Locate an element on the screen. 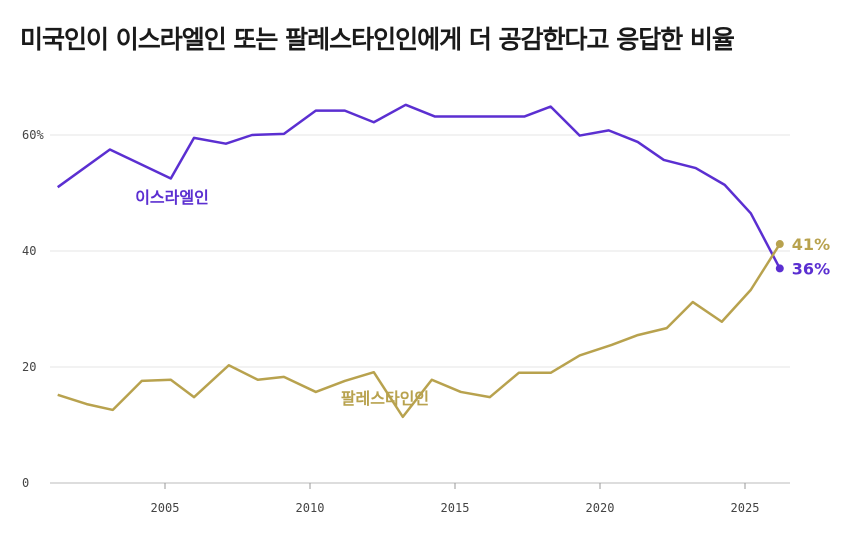  y-tick-label: 20 is located at coordinates (29, 367).